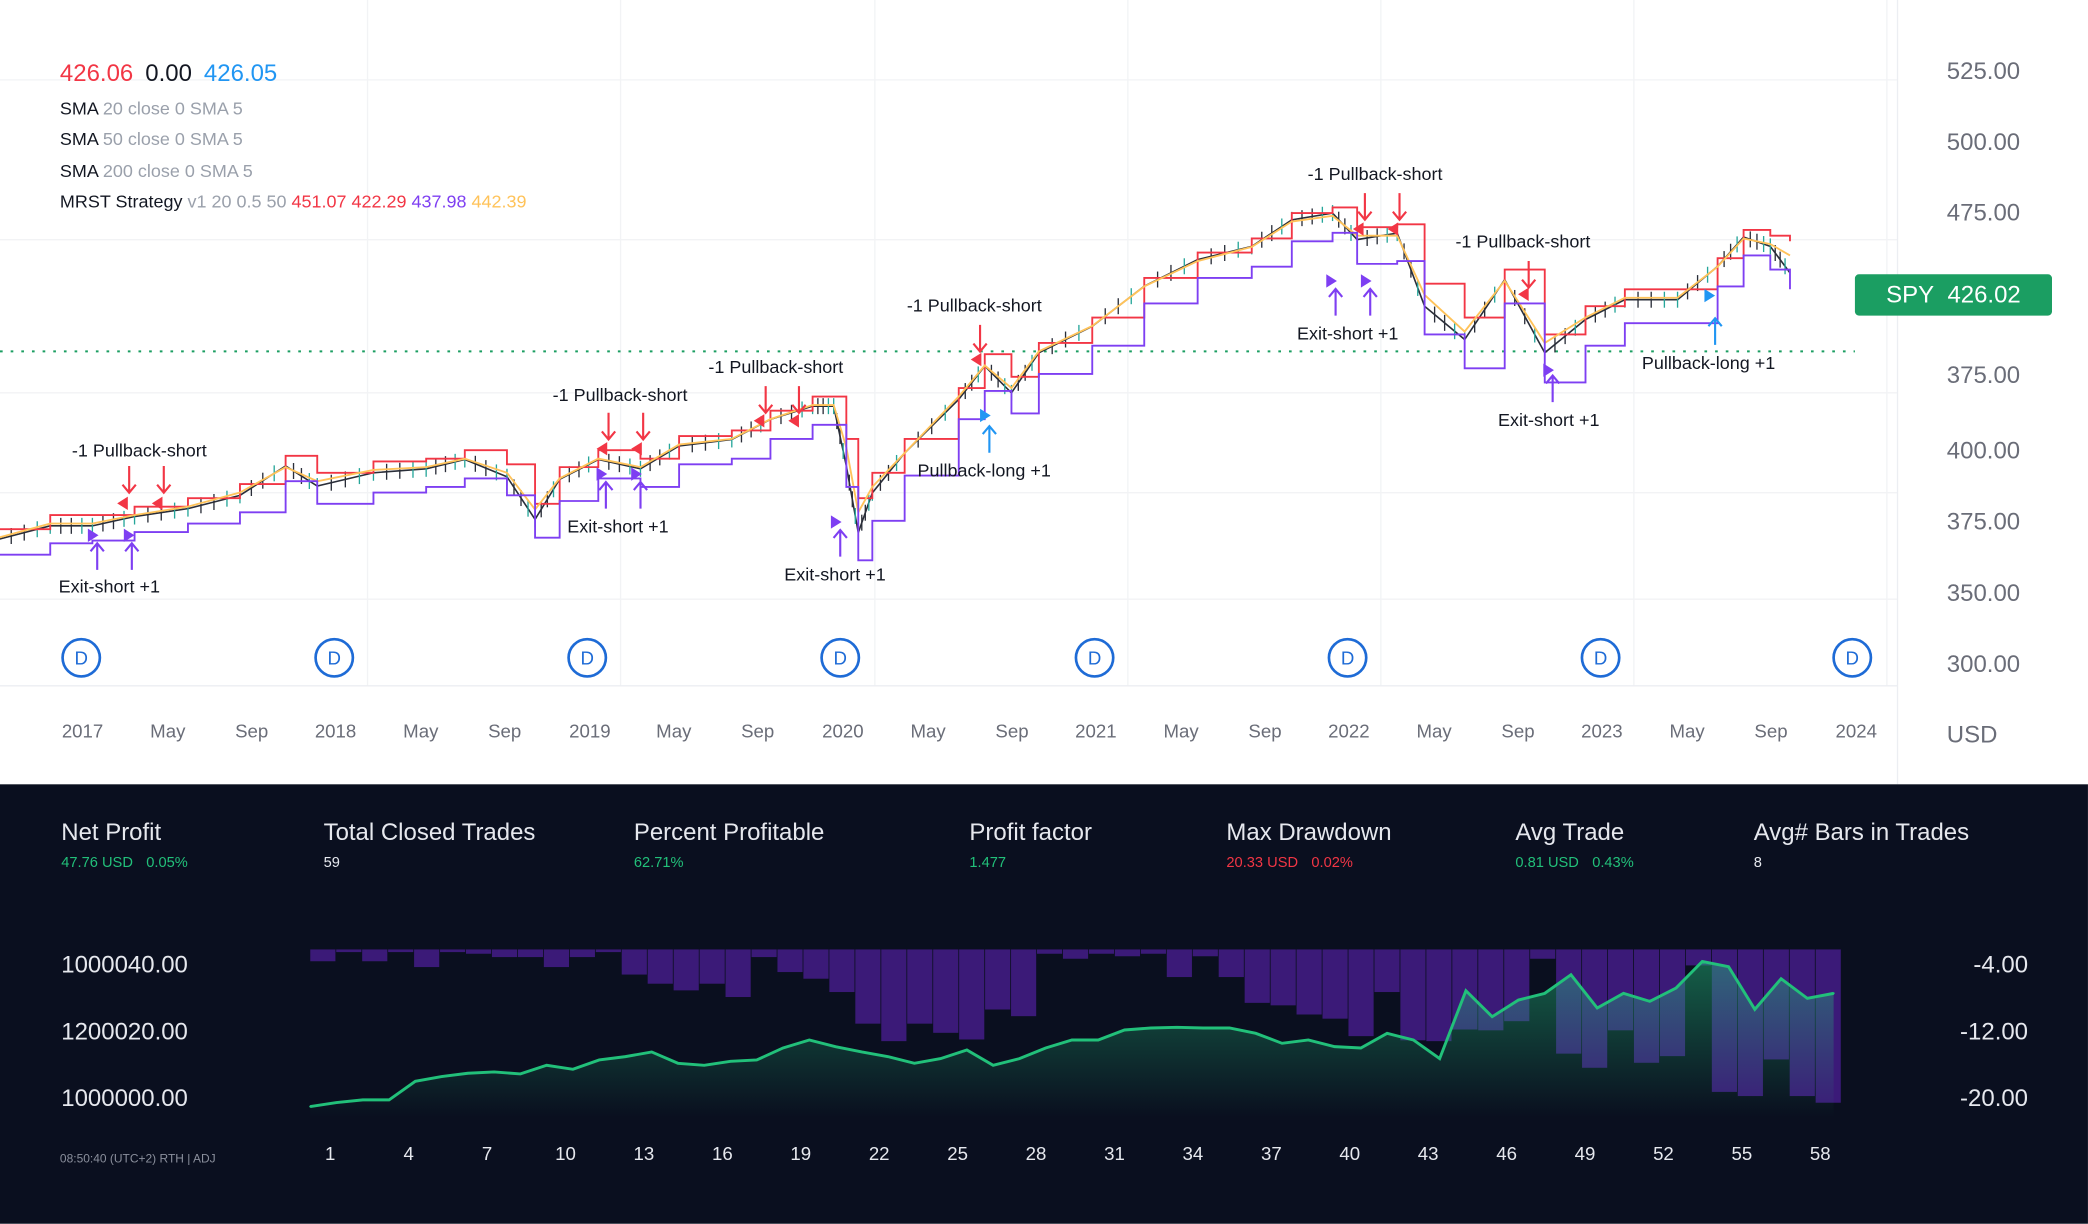  Describe the element at coordinates (111, 832) in the screenshot. I see `stat-title: Net Profit` at that location.